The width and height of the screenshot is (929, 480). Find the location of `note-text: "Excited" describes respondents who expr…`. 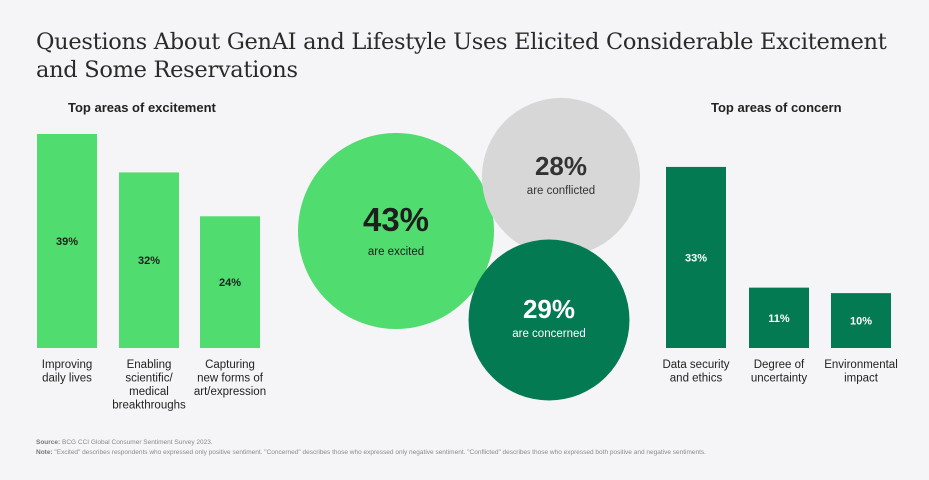

note-text: "Excited" describes respondents who expr… is located at coordinates (380, 452).